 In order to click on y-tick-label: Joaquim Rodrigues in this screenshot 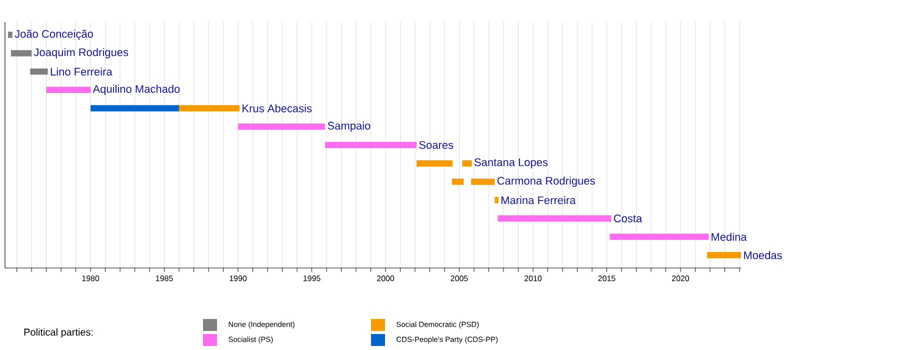, I will do `click(81, 53)`.